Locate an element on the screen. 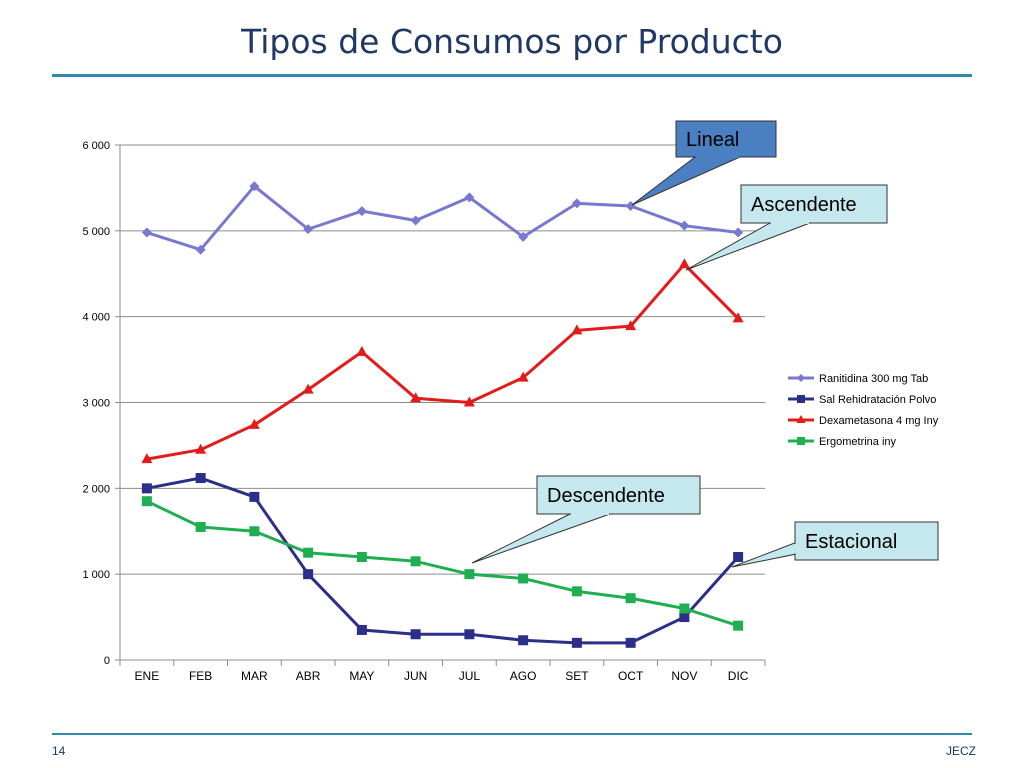 This screenshot has width=1024, height=768. x-tick-label: JUL is located at coordinates (470, 676).